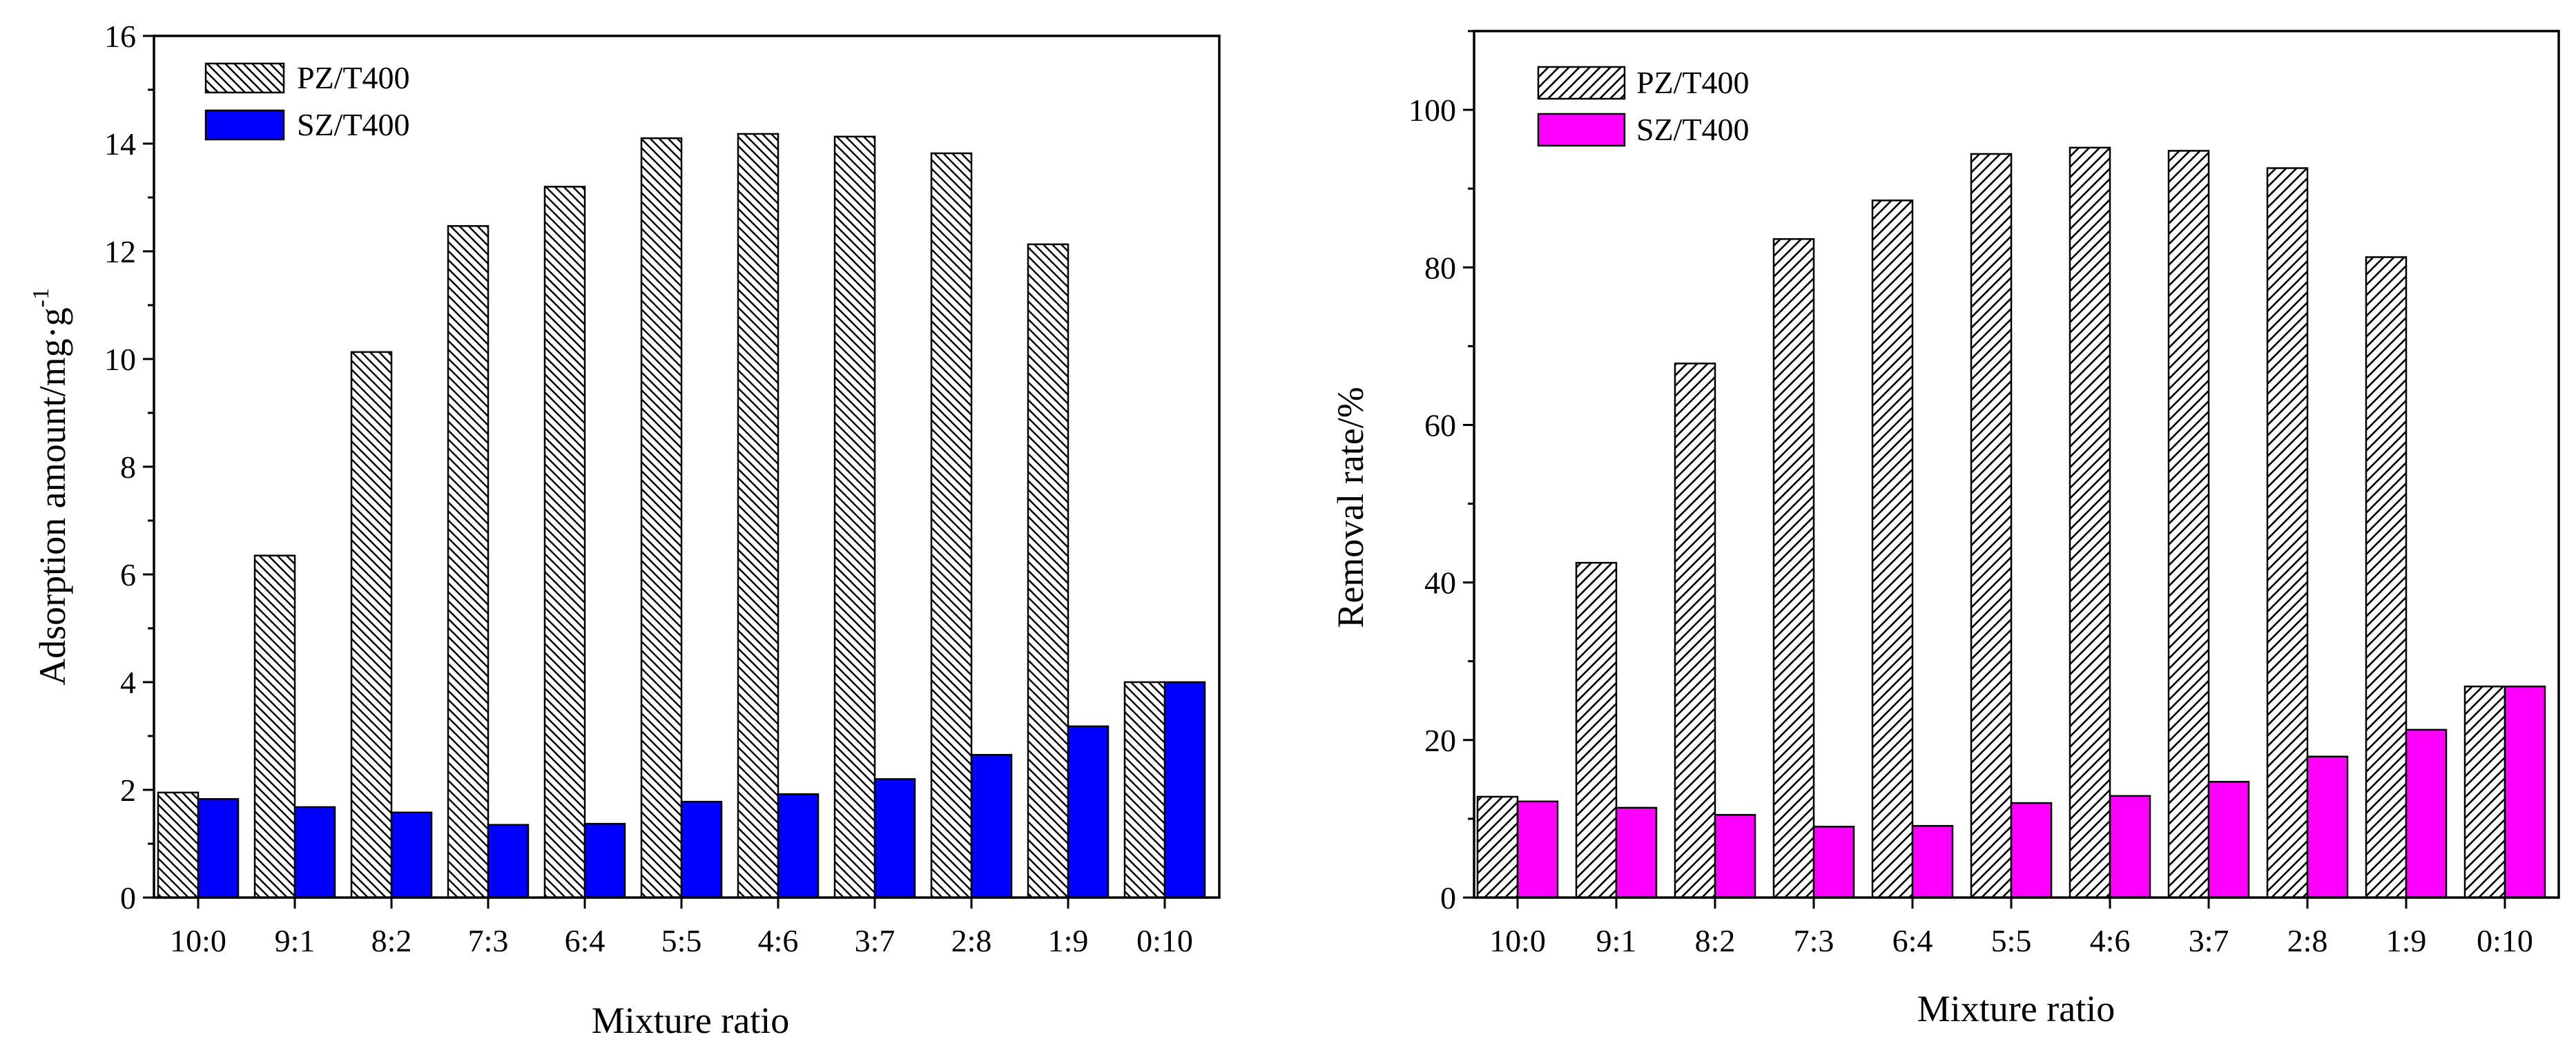 This screenshot has width=2576, height=1046. I want to click on adsorption-x-tick-label: 6:4, so click(585, 940).